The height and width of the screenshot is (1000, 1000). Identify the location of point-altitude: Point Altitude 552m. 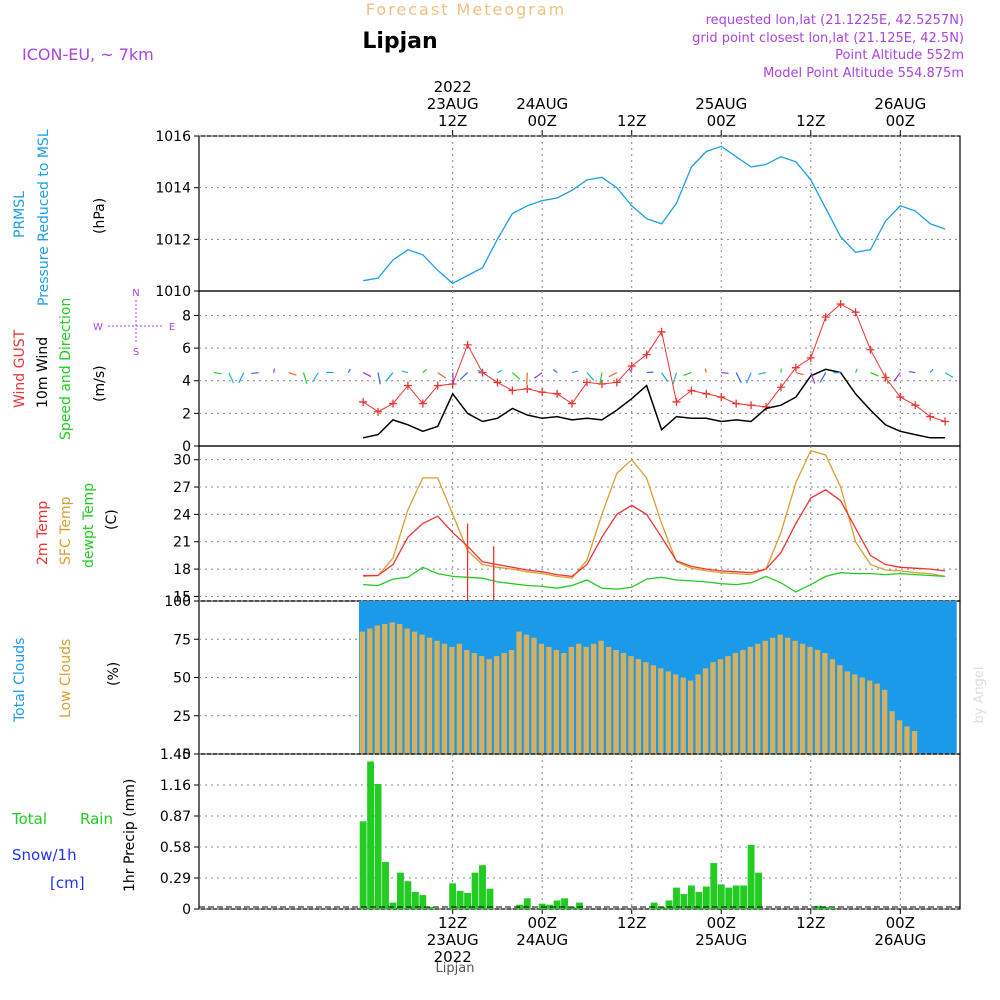
(899, 55).